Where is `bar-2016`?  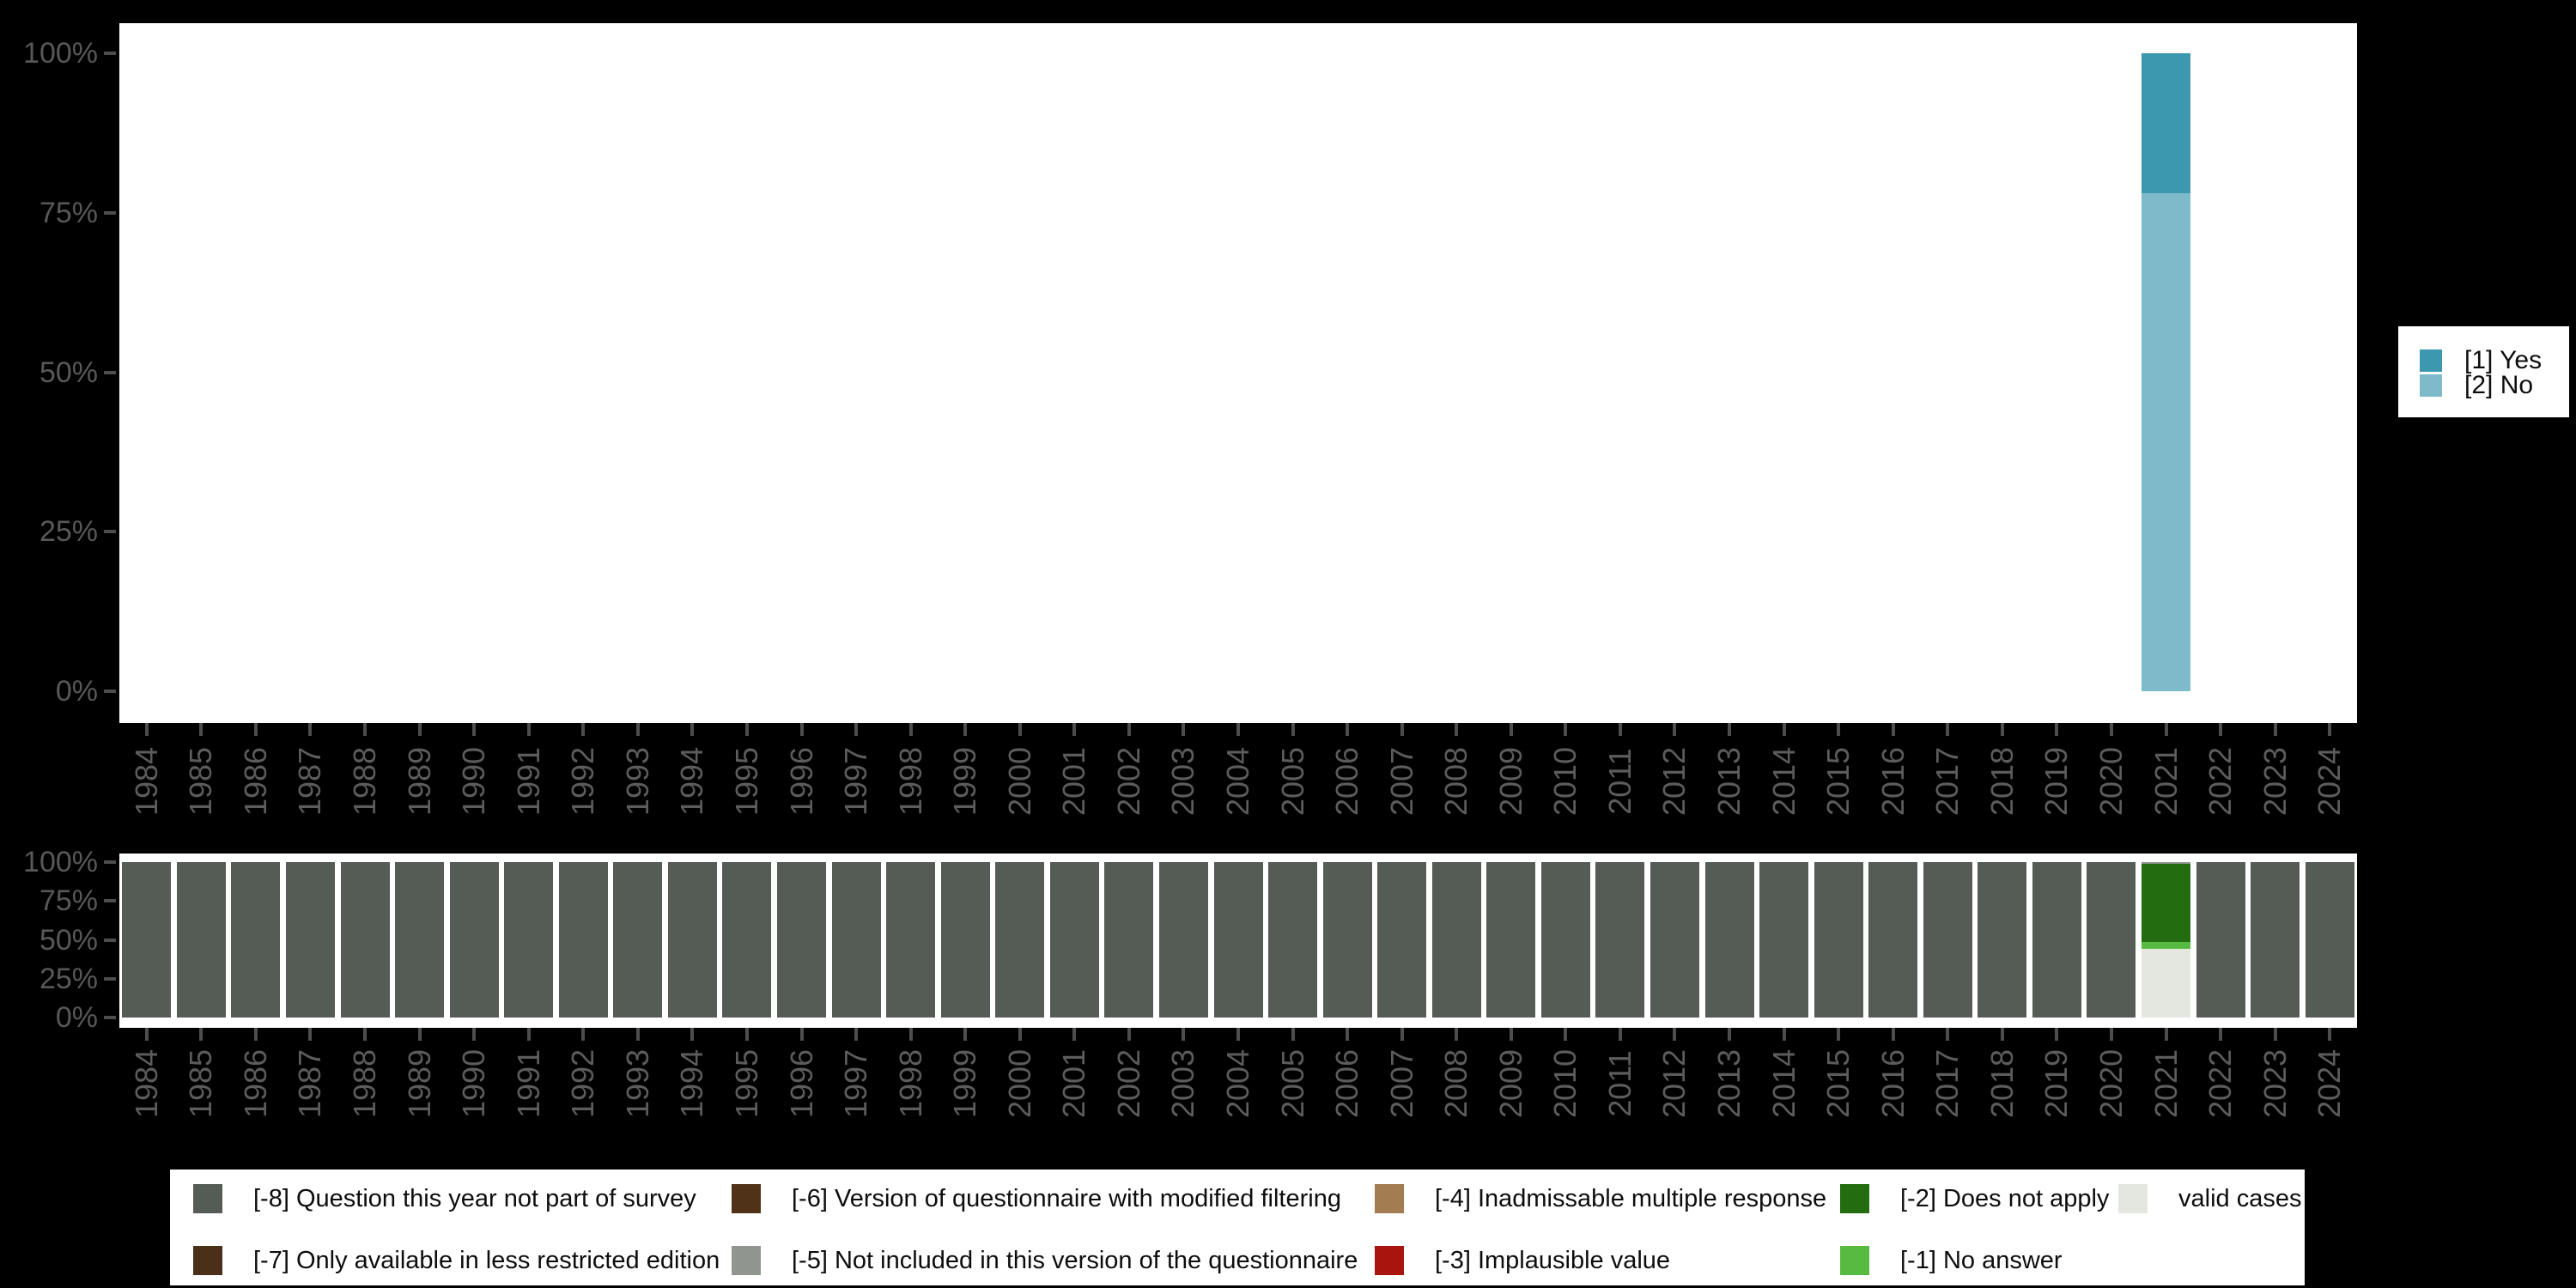 bar-2016 is located at coordinates (1893, 940).